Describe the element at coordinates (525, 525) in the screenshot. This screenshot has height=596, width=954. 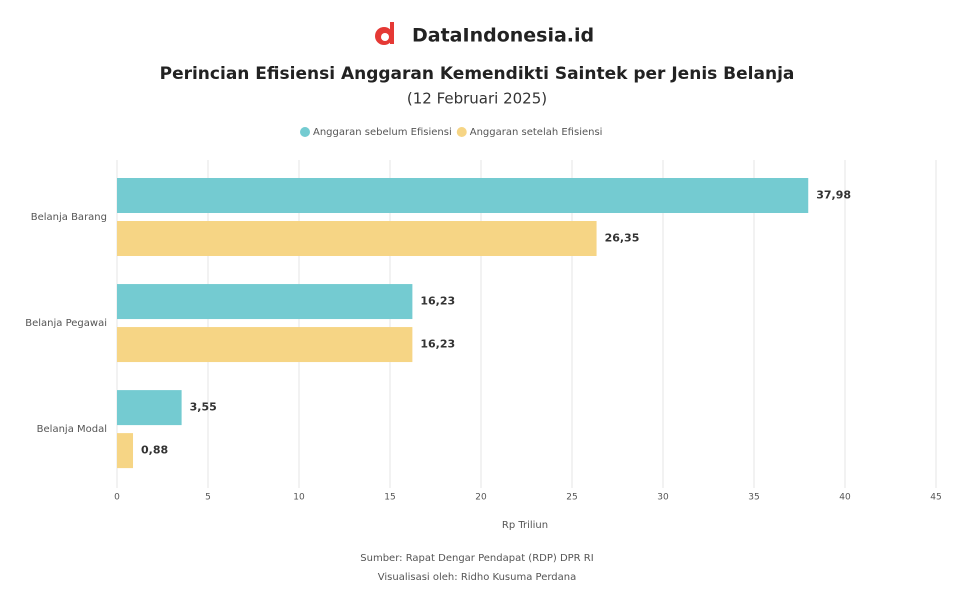
I see `x-axis-label: Rp Triliun` at that location.